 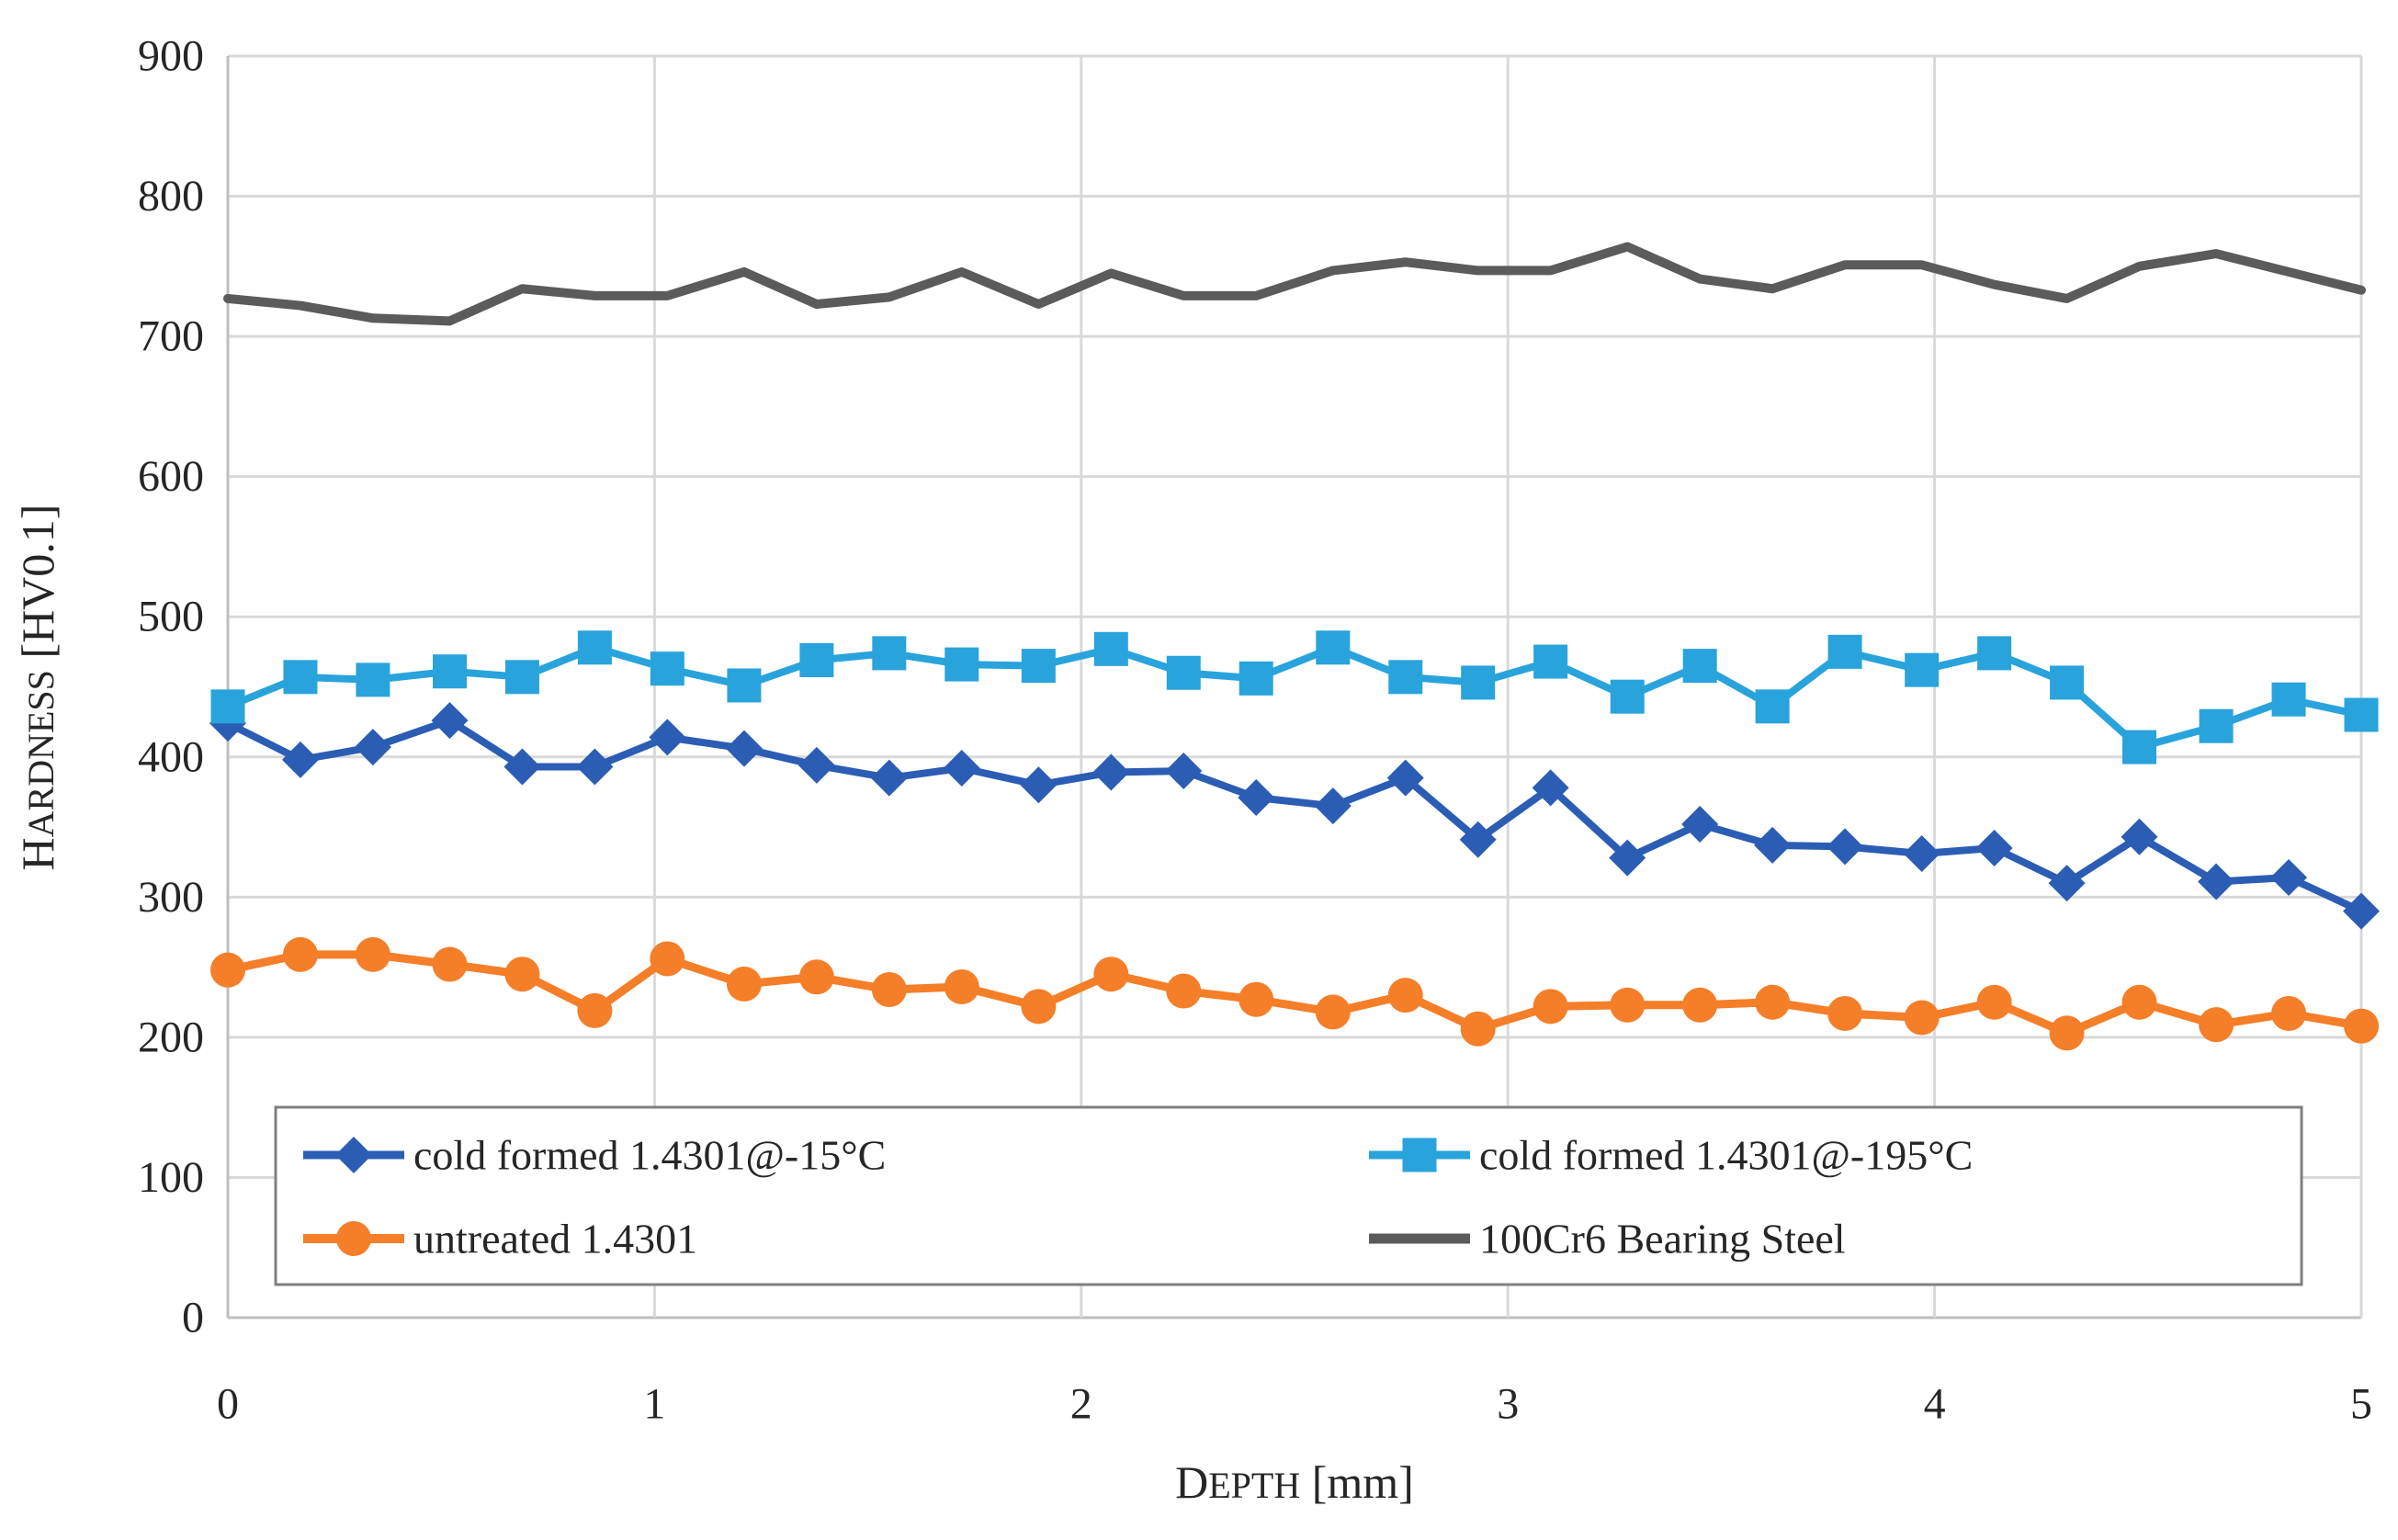 What do you see at coordinates (171, 756) in the screenshot?
I see `y-tick-label: 400` at bounding box center [171, 756].